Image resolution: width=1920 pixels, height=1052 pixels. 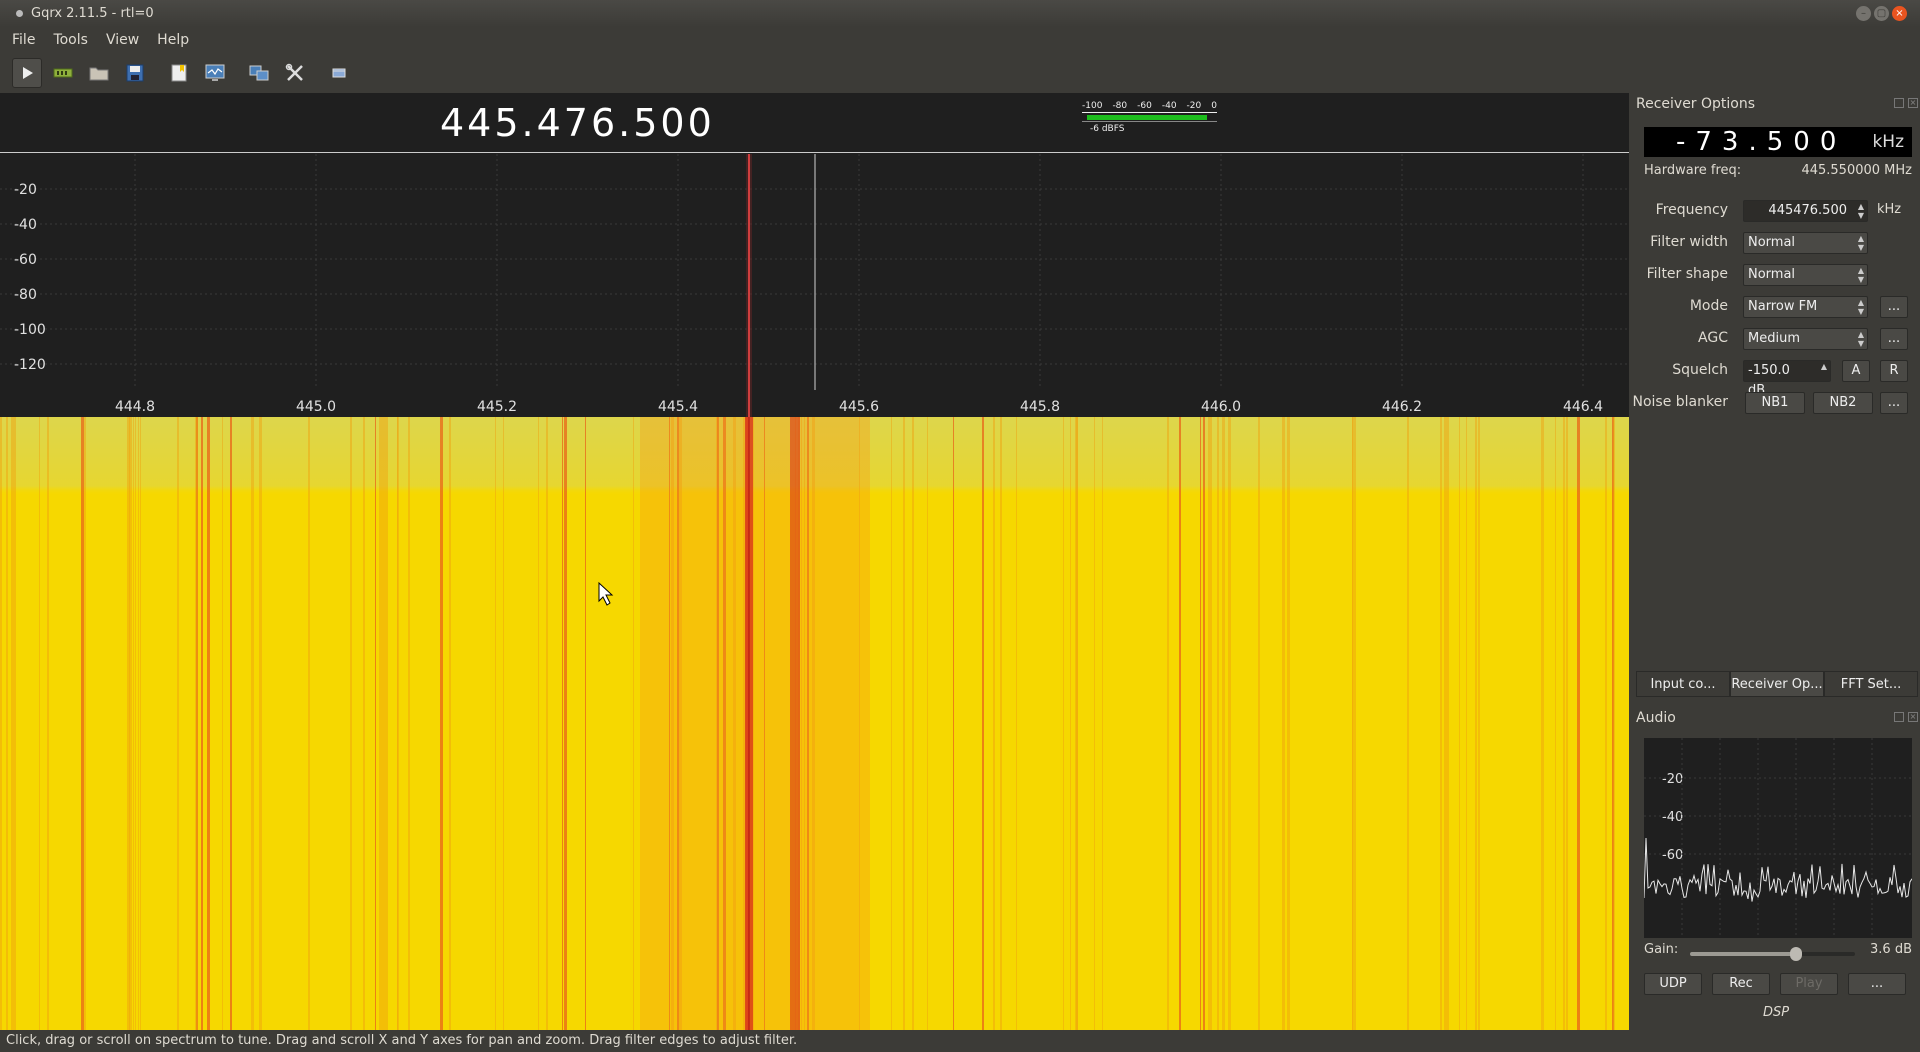 I want to click on save-settings-button, so click(x=135, y=73).